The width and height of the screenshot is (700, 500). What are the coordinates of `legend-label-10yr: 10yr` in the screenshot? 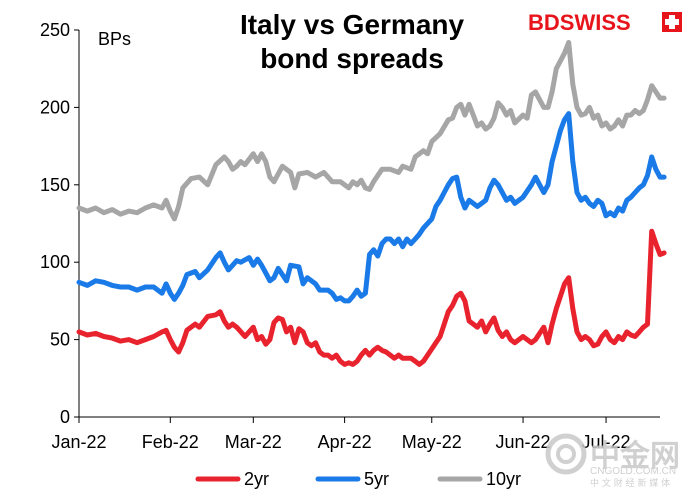 It's located at (503, 479).